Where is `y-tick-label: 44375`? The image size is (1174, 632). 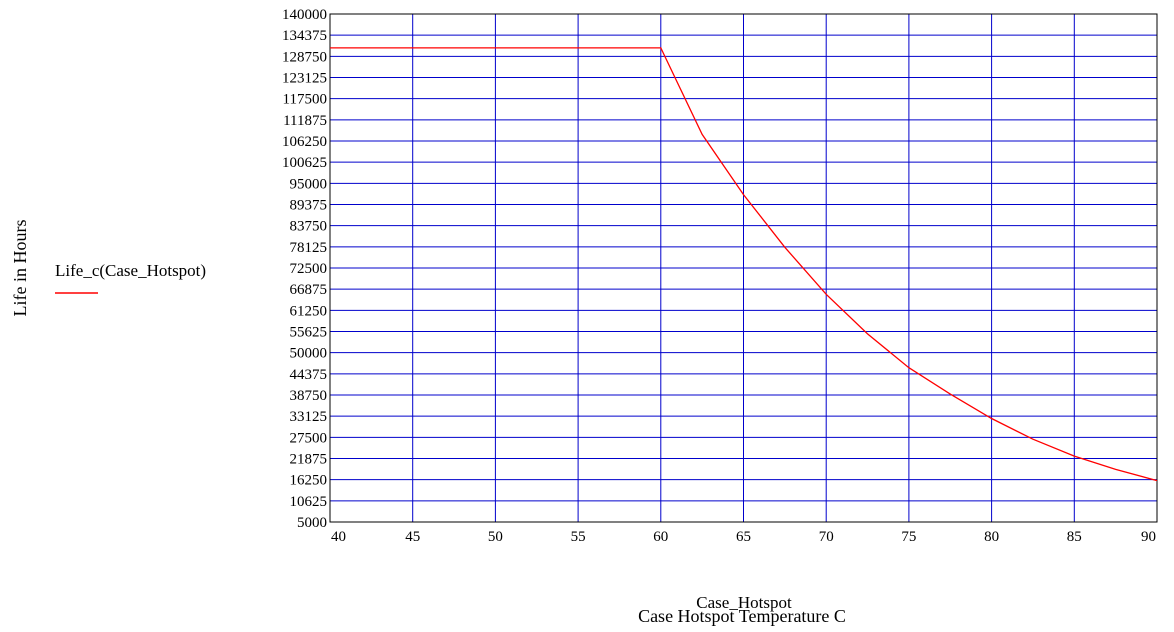
y-tick-label: 44375 is located at coordinates (309, 375).